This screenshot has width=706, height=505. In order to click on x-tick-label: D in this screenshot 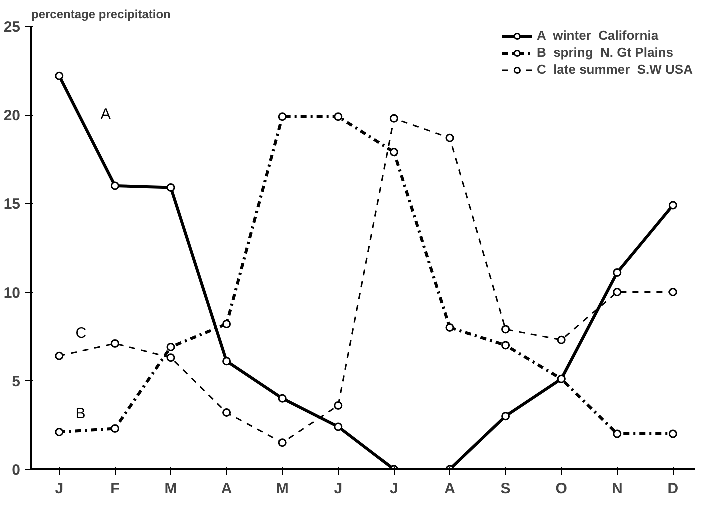, I will do `click(673, 489)`.